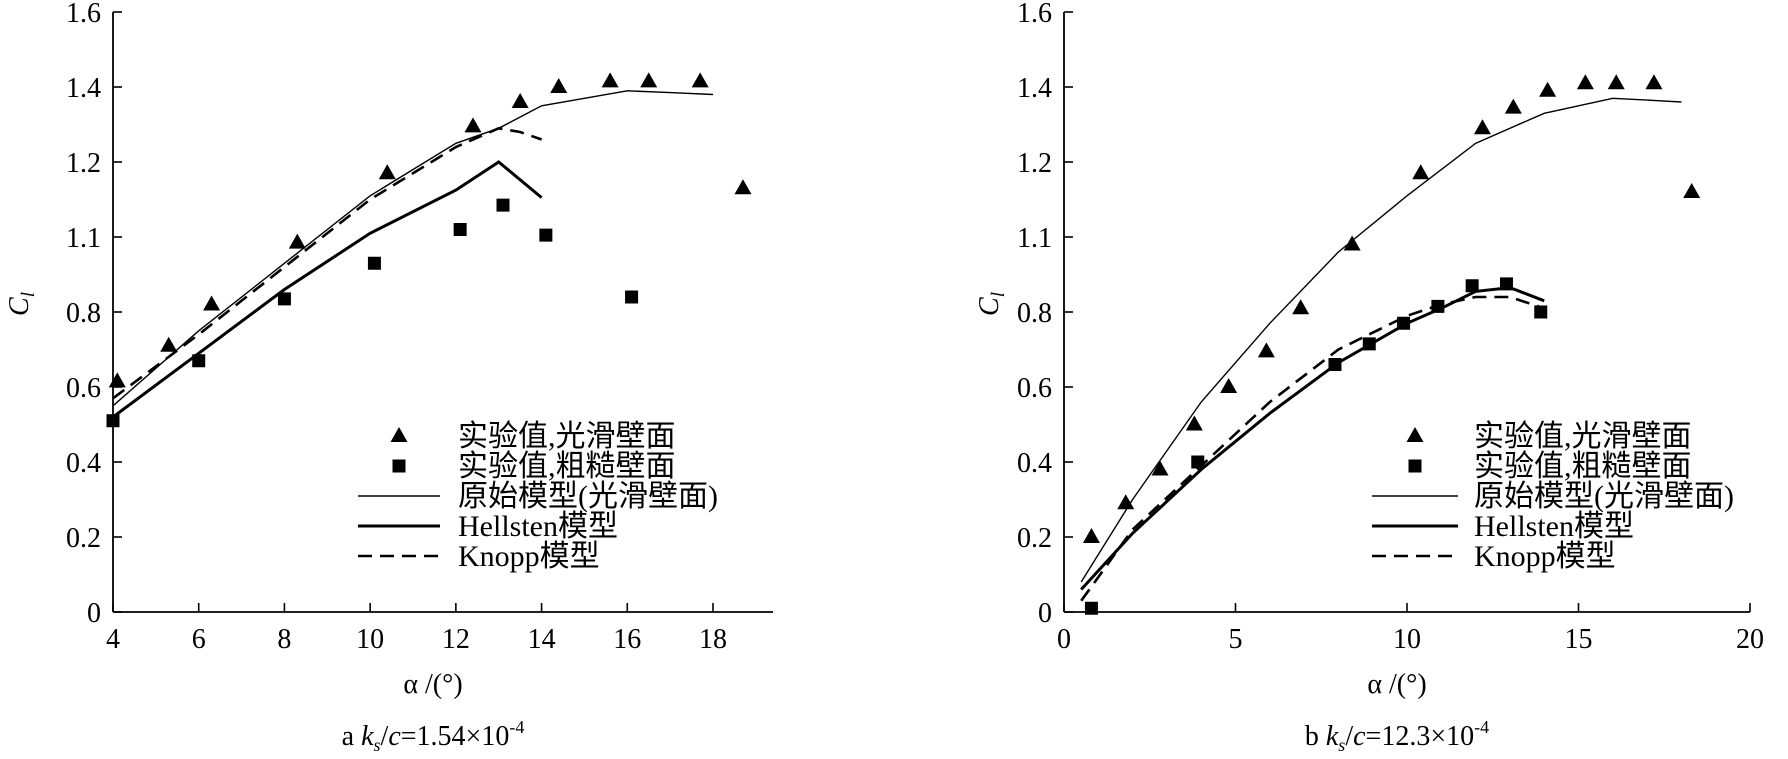 The height and width of the screenshot is (759, 1788). I want to click on y-axis-title: Cl, so click(21, 304).